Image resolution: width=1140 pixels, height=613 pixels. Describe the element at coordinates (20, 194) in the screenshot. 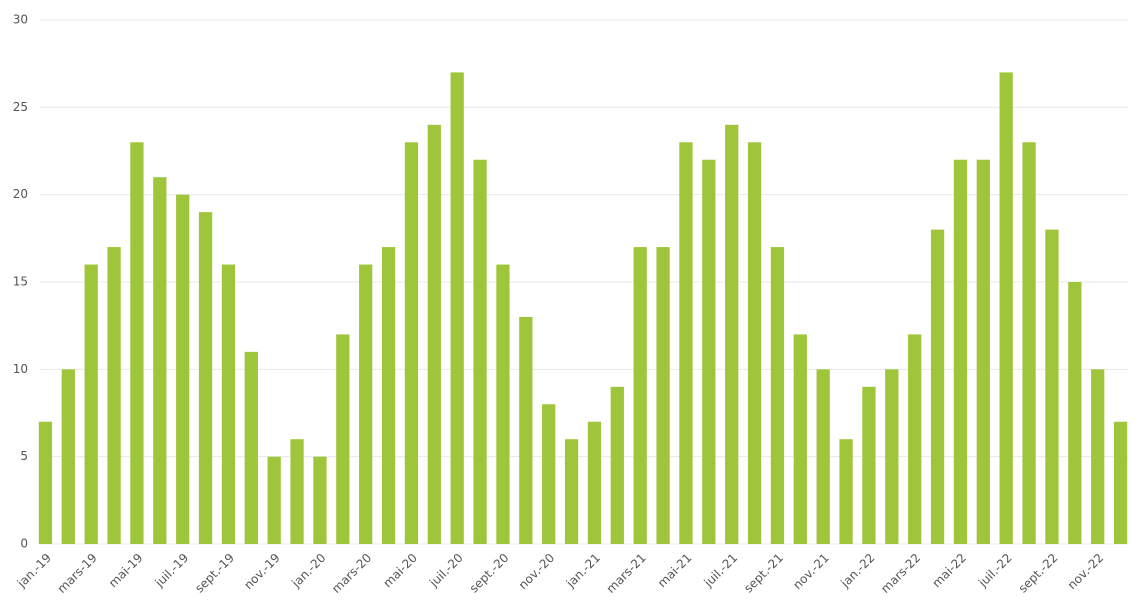

I see `y-tick-label: 20` at that location.